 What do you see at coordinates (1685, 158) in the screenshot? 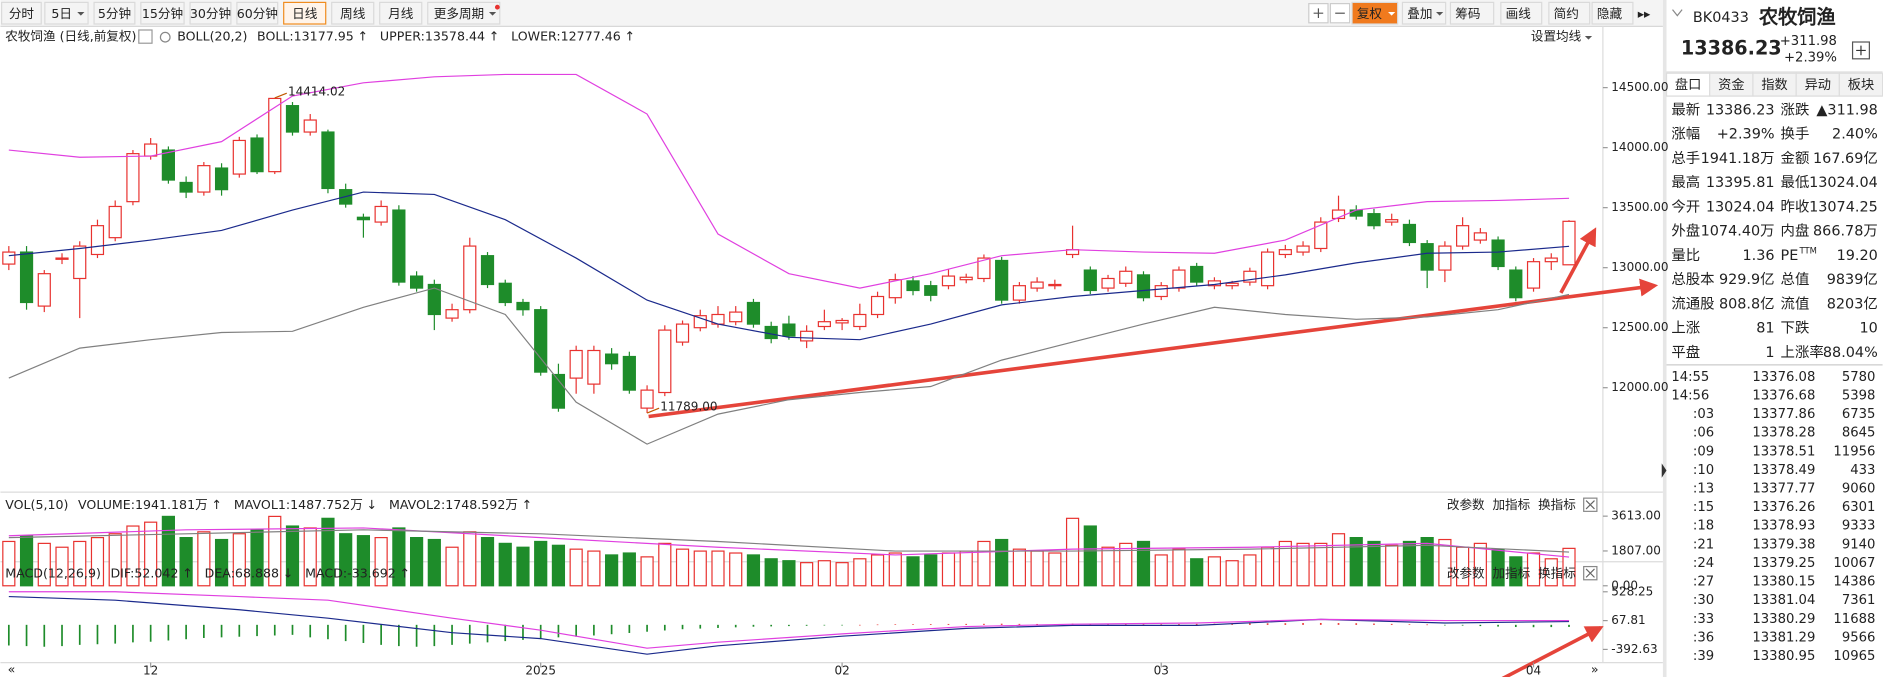
I see `field-label: 总手` at bounding box center [1685, 158].